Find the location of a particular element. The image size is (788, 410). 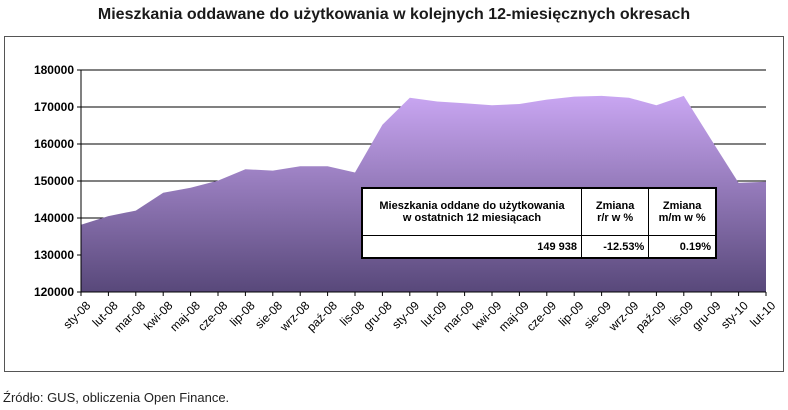

table-header-mom: Zmiana m/m w % is located at coordinates (682, 211).